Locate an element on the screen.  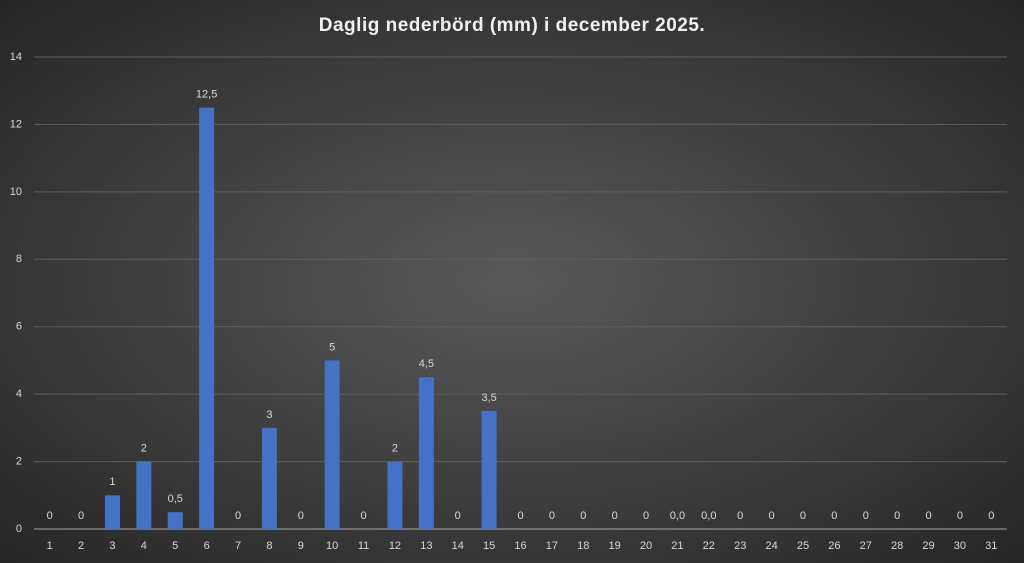
x-tick-label: 26 is located at coordinates (834, 546).